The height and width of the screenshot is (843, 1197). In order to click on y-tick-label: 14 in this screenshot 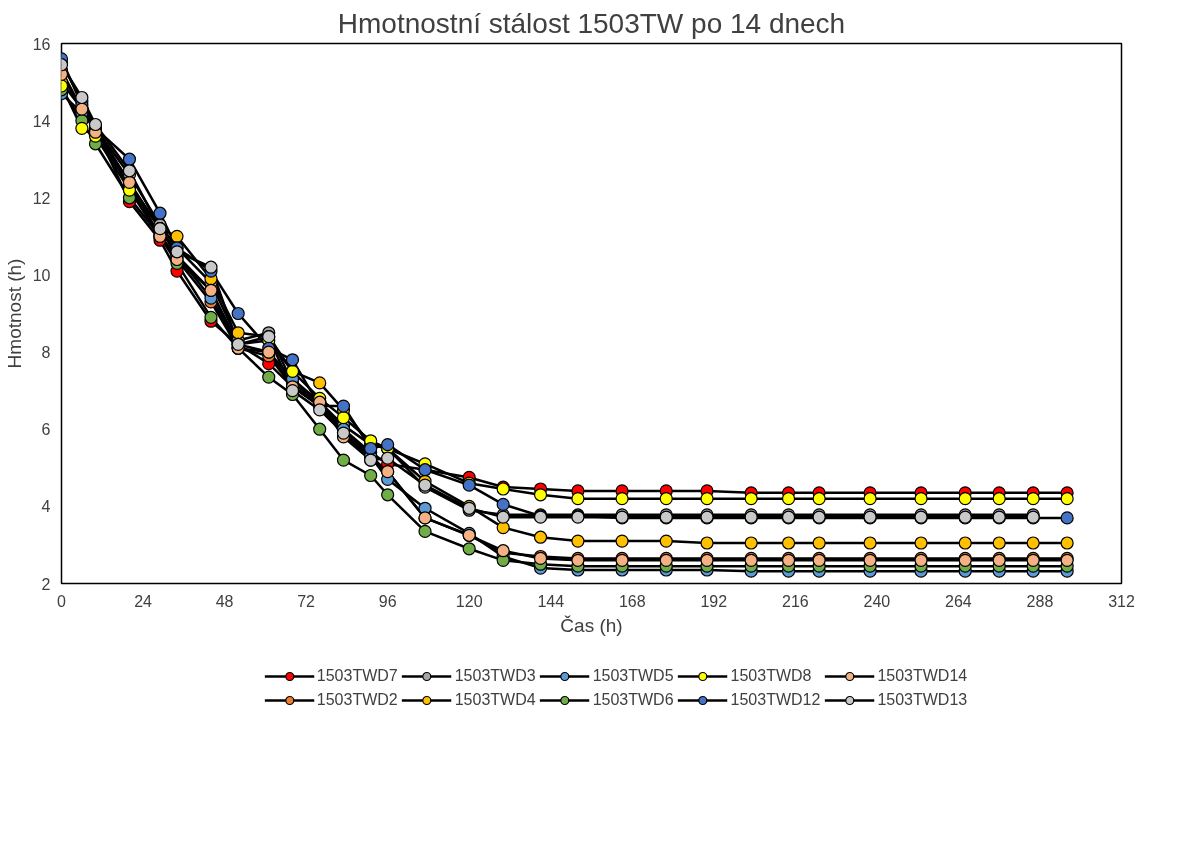, I will do `click(41, 121)`.